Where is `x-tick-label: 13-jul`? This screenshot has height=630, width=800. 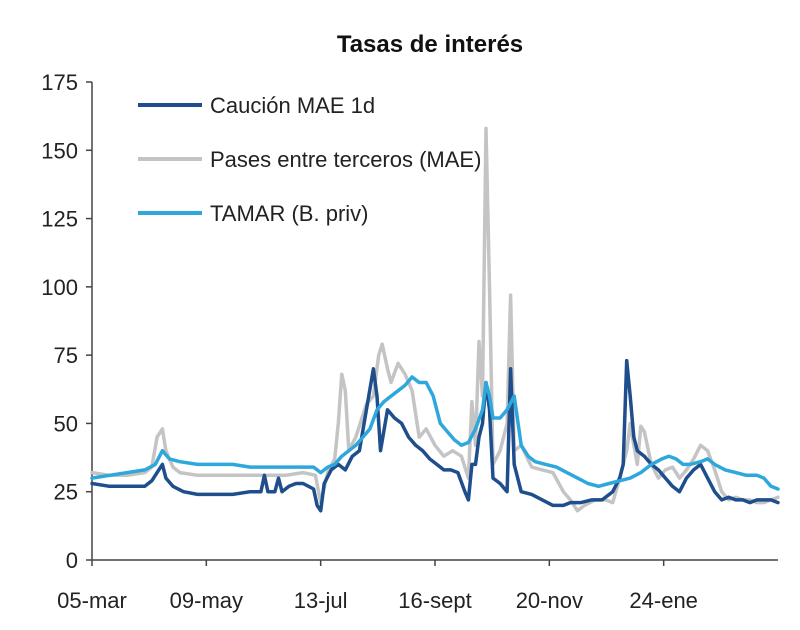 x-tick-label: 13-jul is located at coordinates (321, 600).